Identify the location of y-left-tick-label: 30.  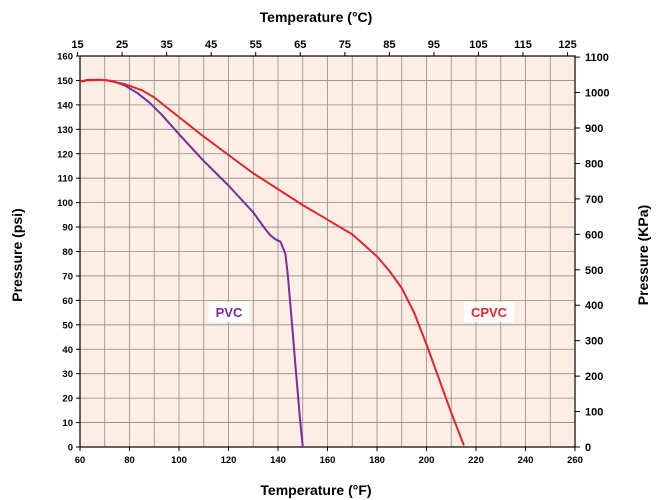
(67, 374).